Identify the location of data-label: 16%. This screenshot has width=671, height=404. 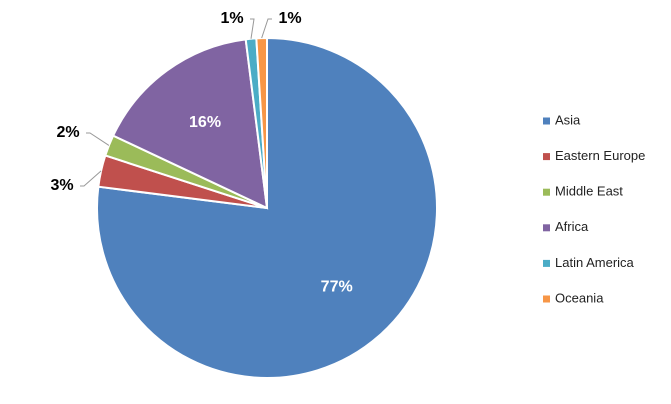
(205, 122).